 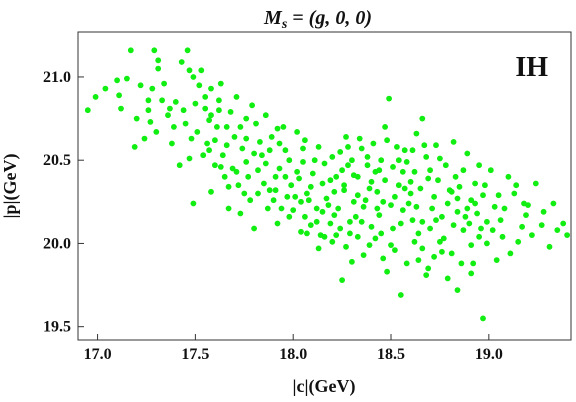 What do you see at coordinates (329, 18) in the screenshot?
I see `chart-title-rest: = (g, 0, 0)` at bounding box center [329, 18].